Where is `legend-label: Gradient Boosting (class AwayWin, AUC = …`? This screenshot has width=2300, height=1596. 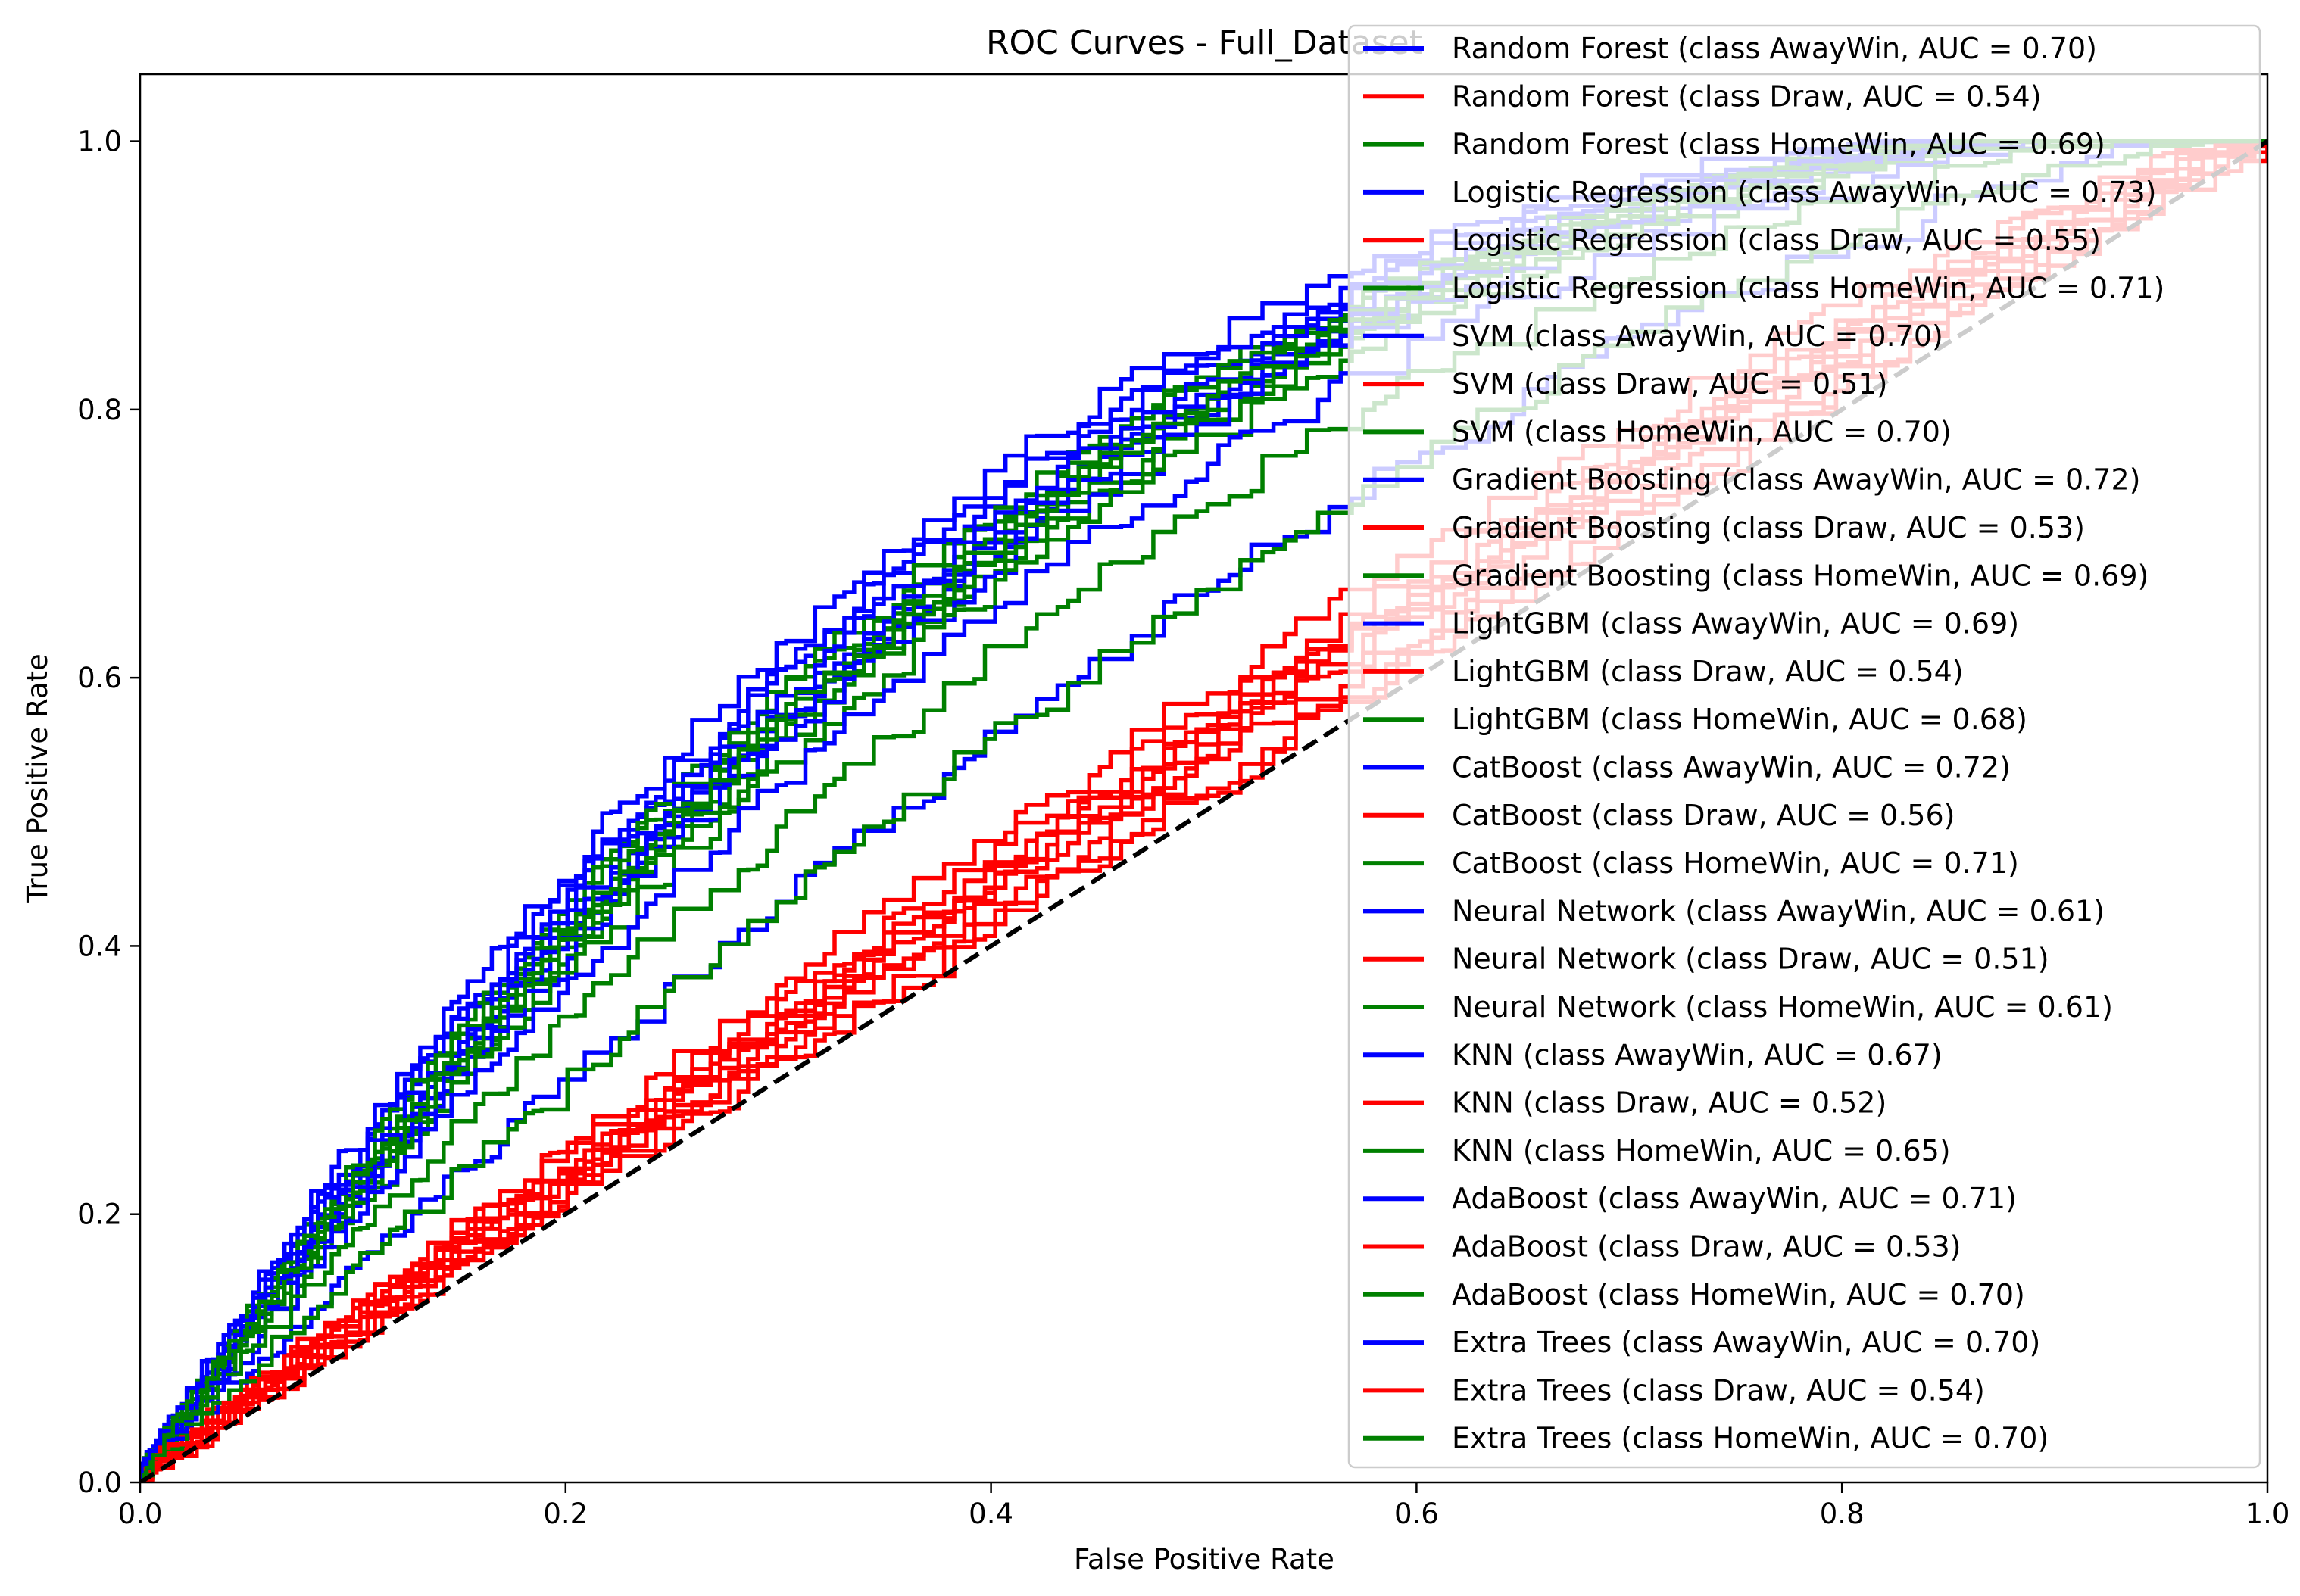
legend-label: Gradient Boosting (class AwayWin, AUC = … is located at coordinates (1796, 480).